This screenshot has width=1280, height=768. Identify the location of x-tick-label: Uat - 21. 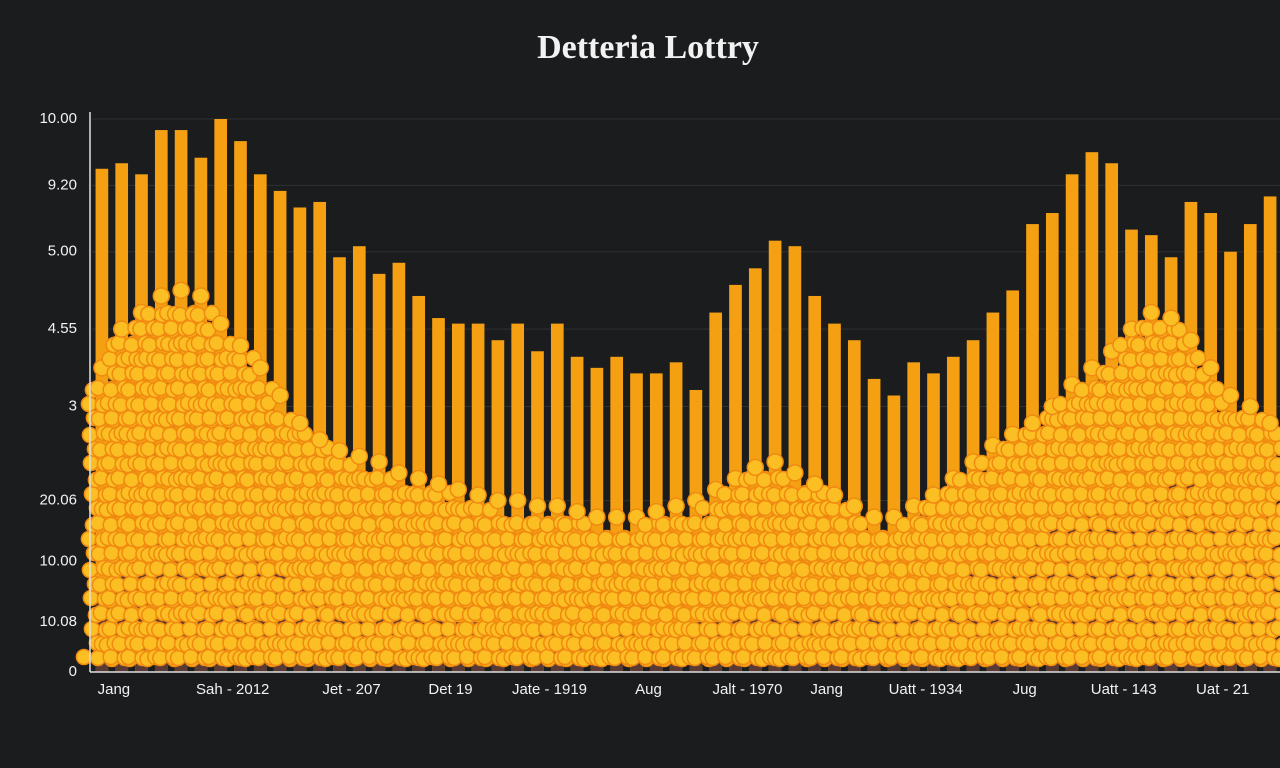
(1222, 689).